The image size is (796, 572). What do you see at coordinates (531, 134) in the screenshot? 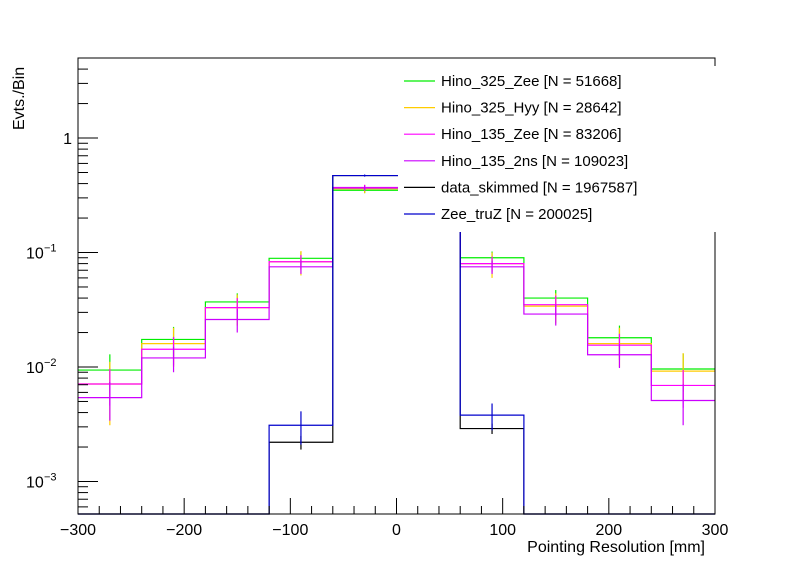
I see `legend-entry-label: Hino_135_Zee [N = 83206]` at bounding box center [531, 134].